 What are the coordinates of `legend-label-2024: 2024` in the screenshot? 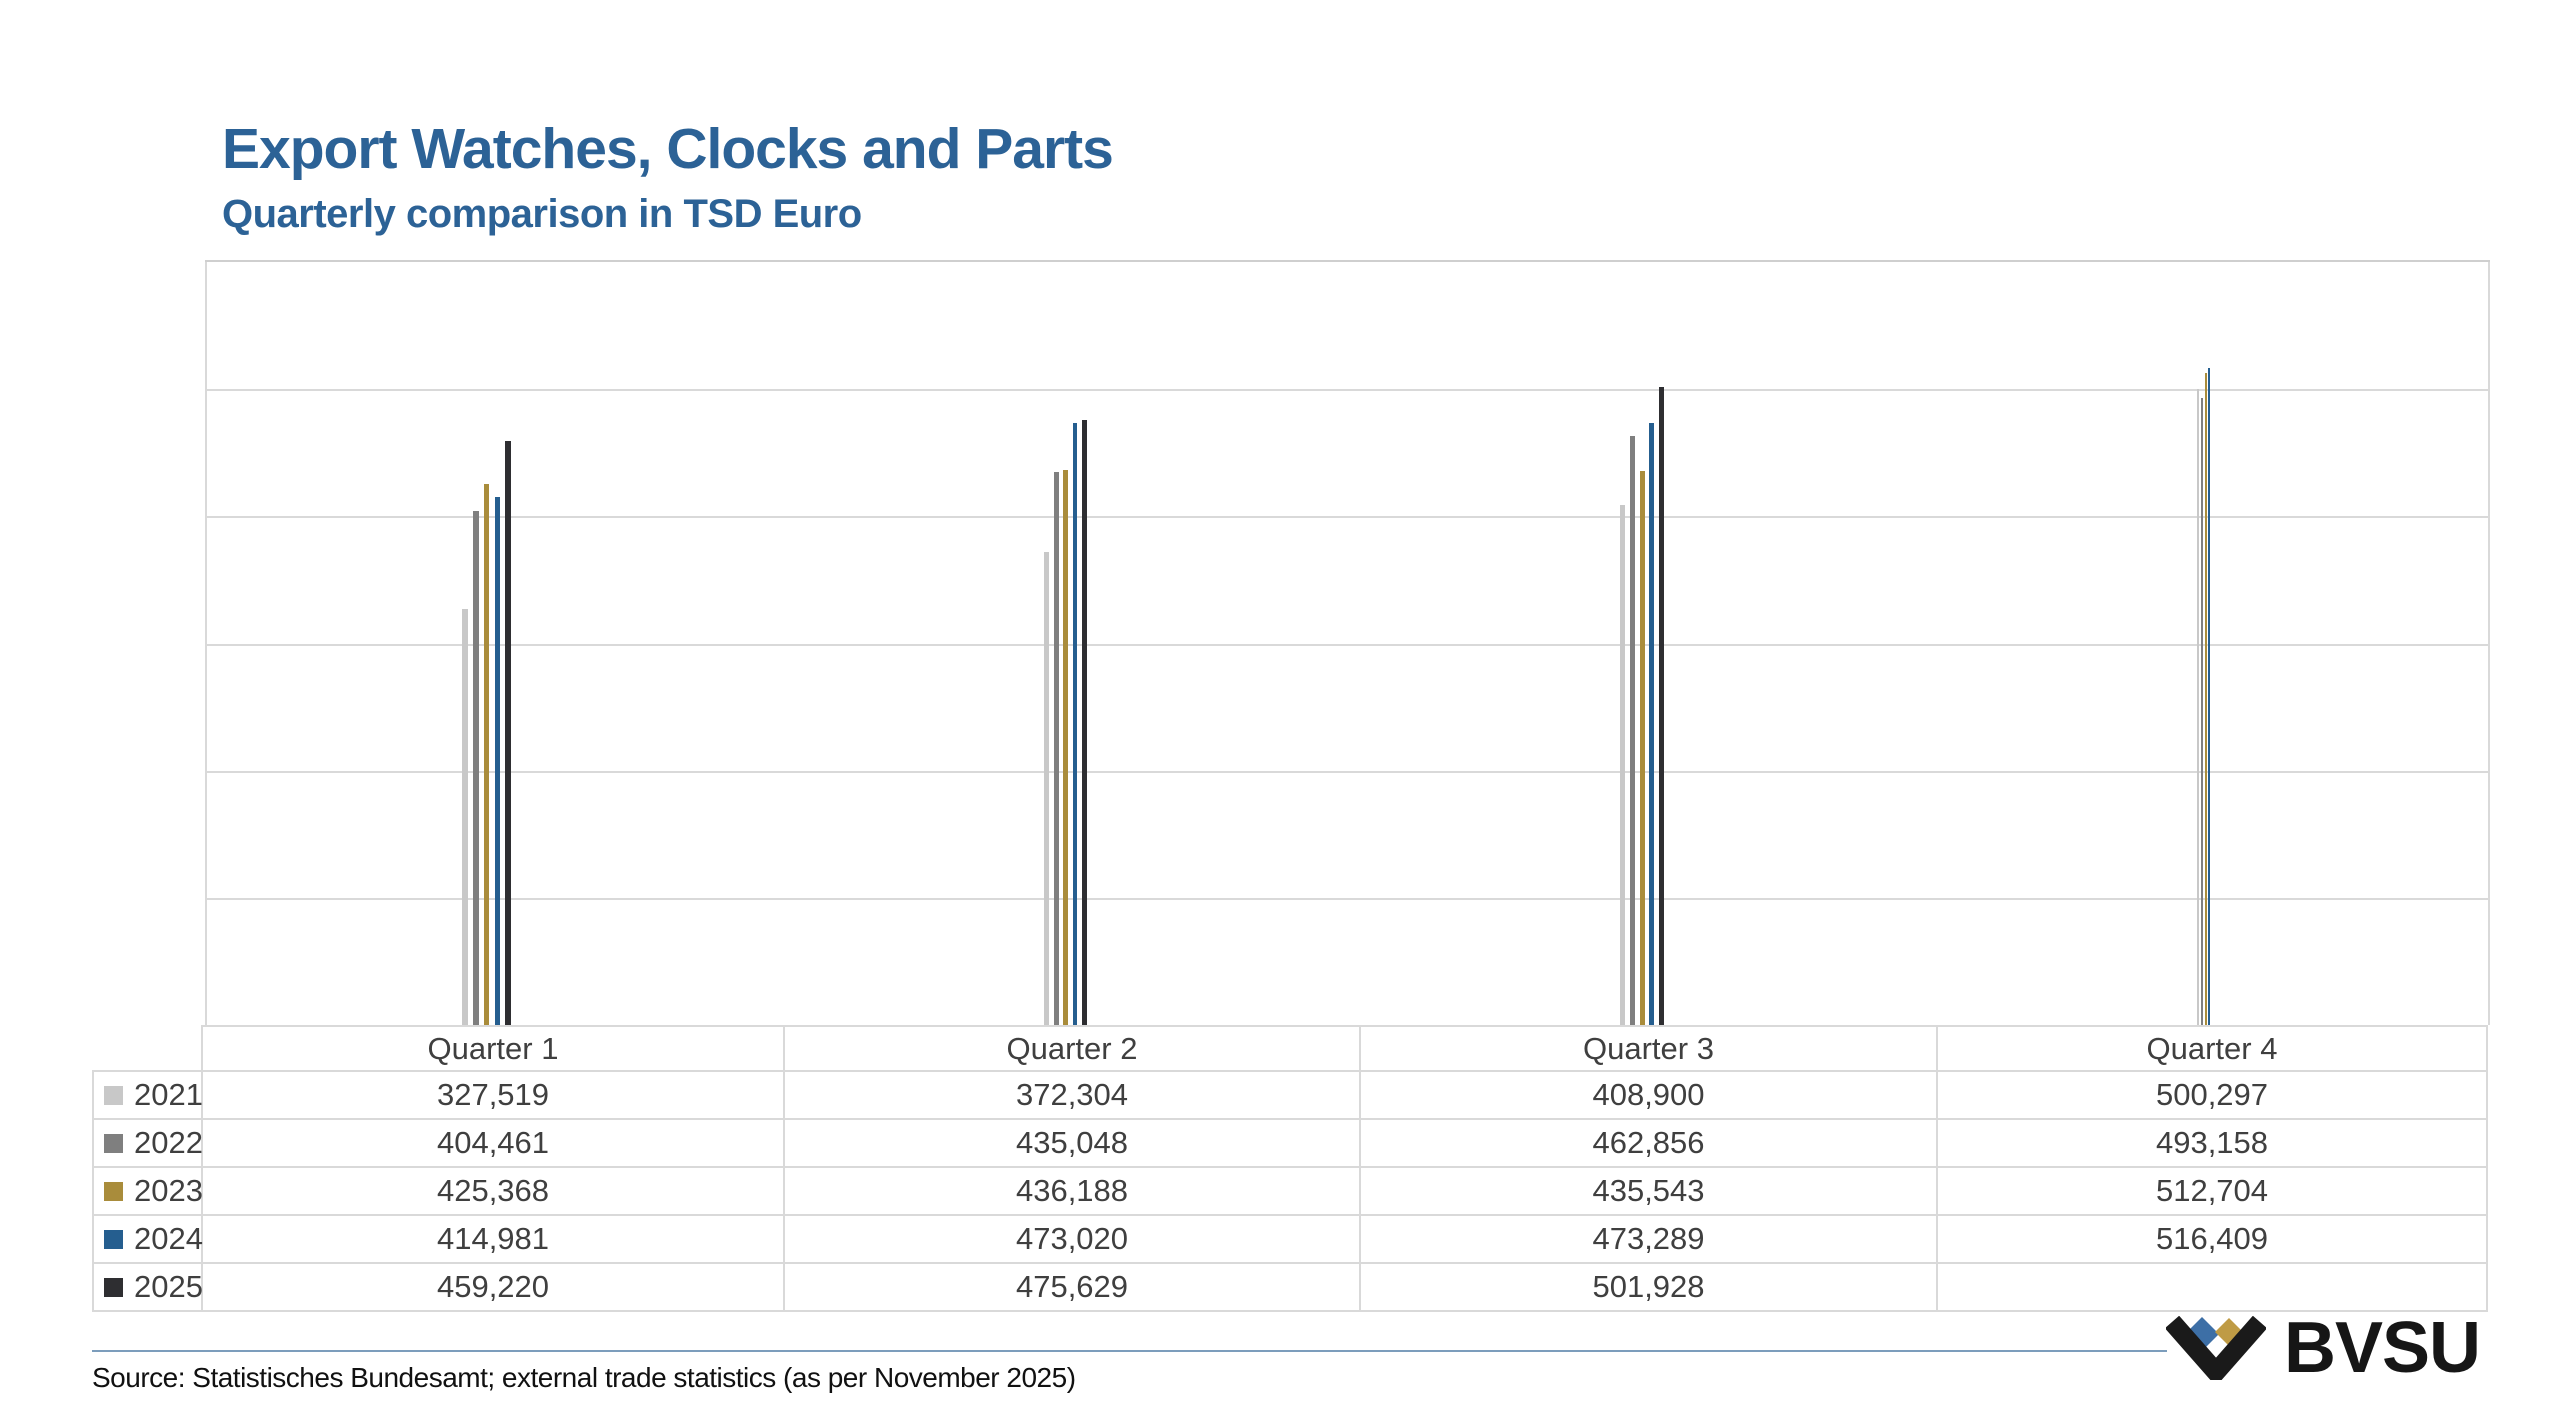 It's located at (168, 1238).